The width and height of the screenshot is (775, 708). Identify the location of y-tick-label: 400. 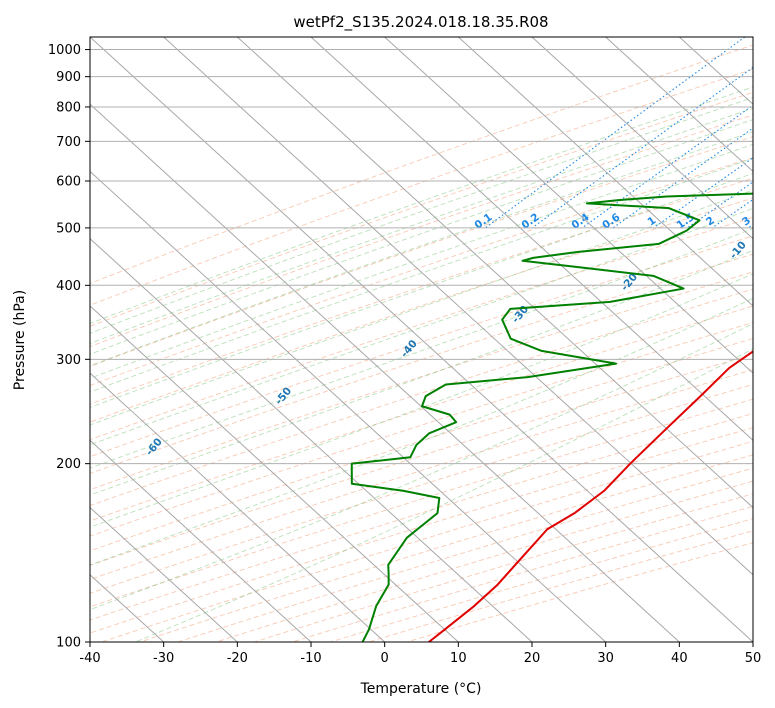
(68, 286).